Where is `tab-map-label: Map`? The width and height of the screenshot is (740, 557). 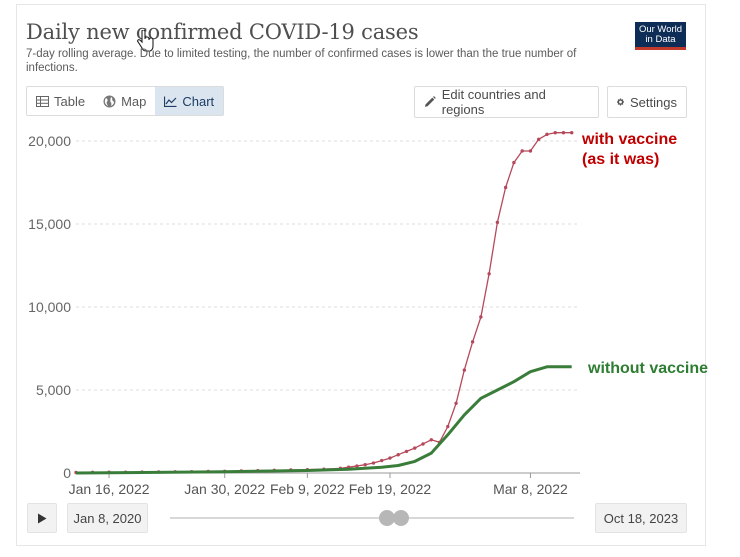 tab-map-label: Map is located at coordinates (134, 101).